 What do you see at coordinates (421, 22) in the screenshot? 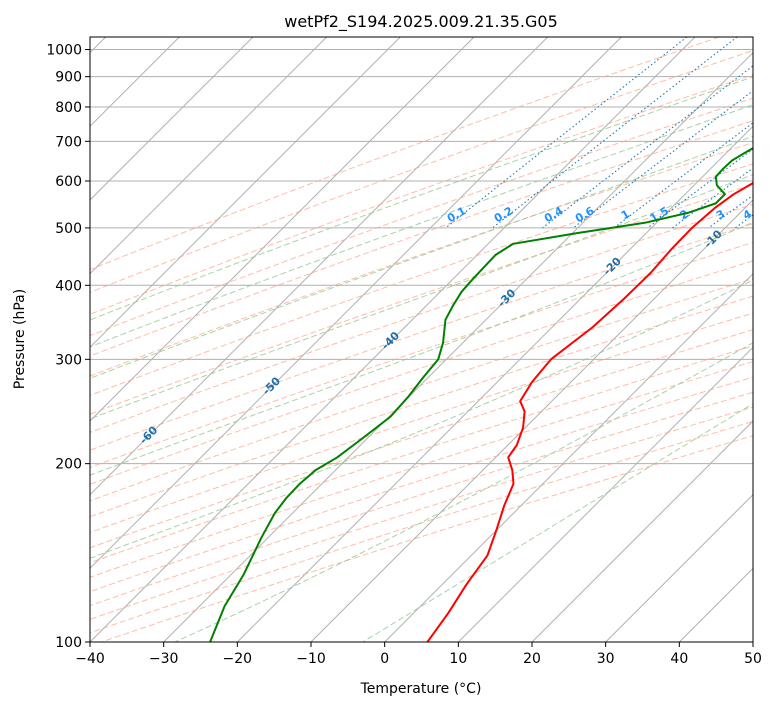
I see `chart-title: wetPf2_S194.2025.009.21.35.G05` at bounding box center [421, 22].